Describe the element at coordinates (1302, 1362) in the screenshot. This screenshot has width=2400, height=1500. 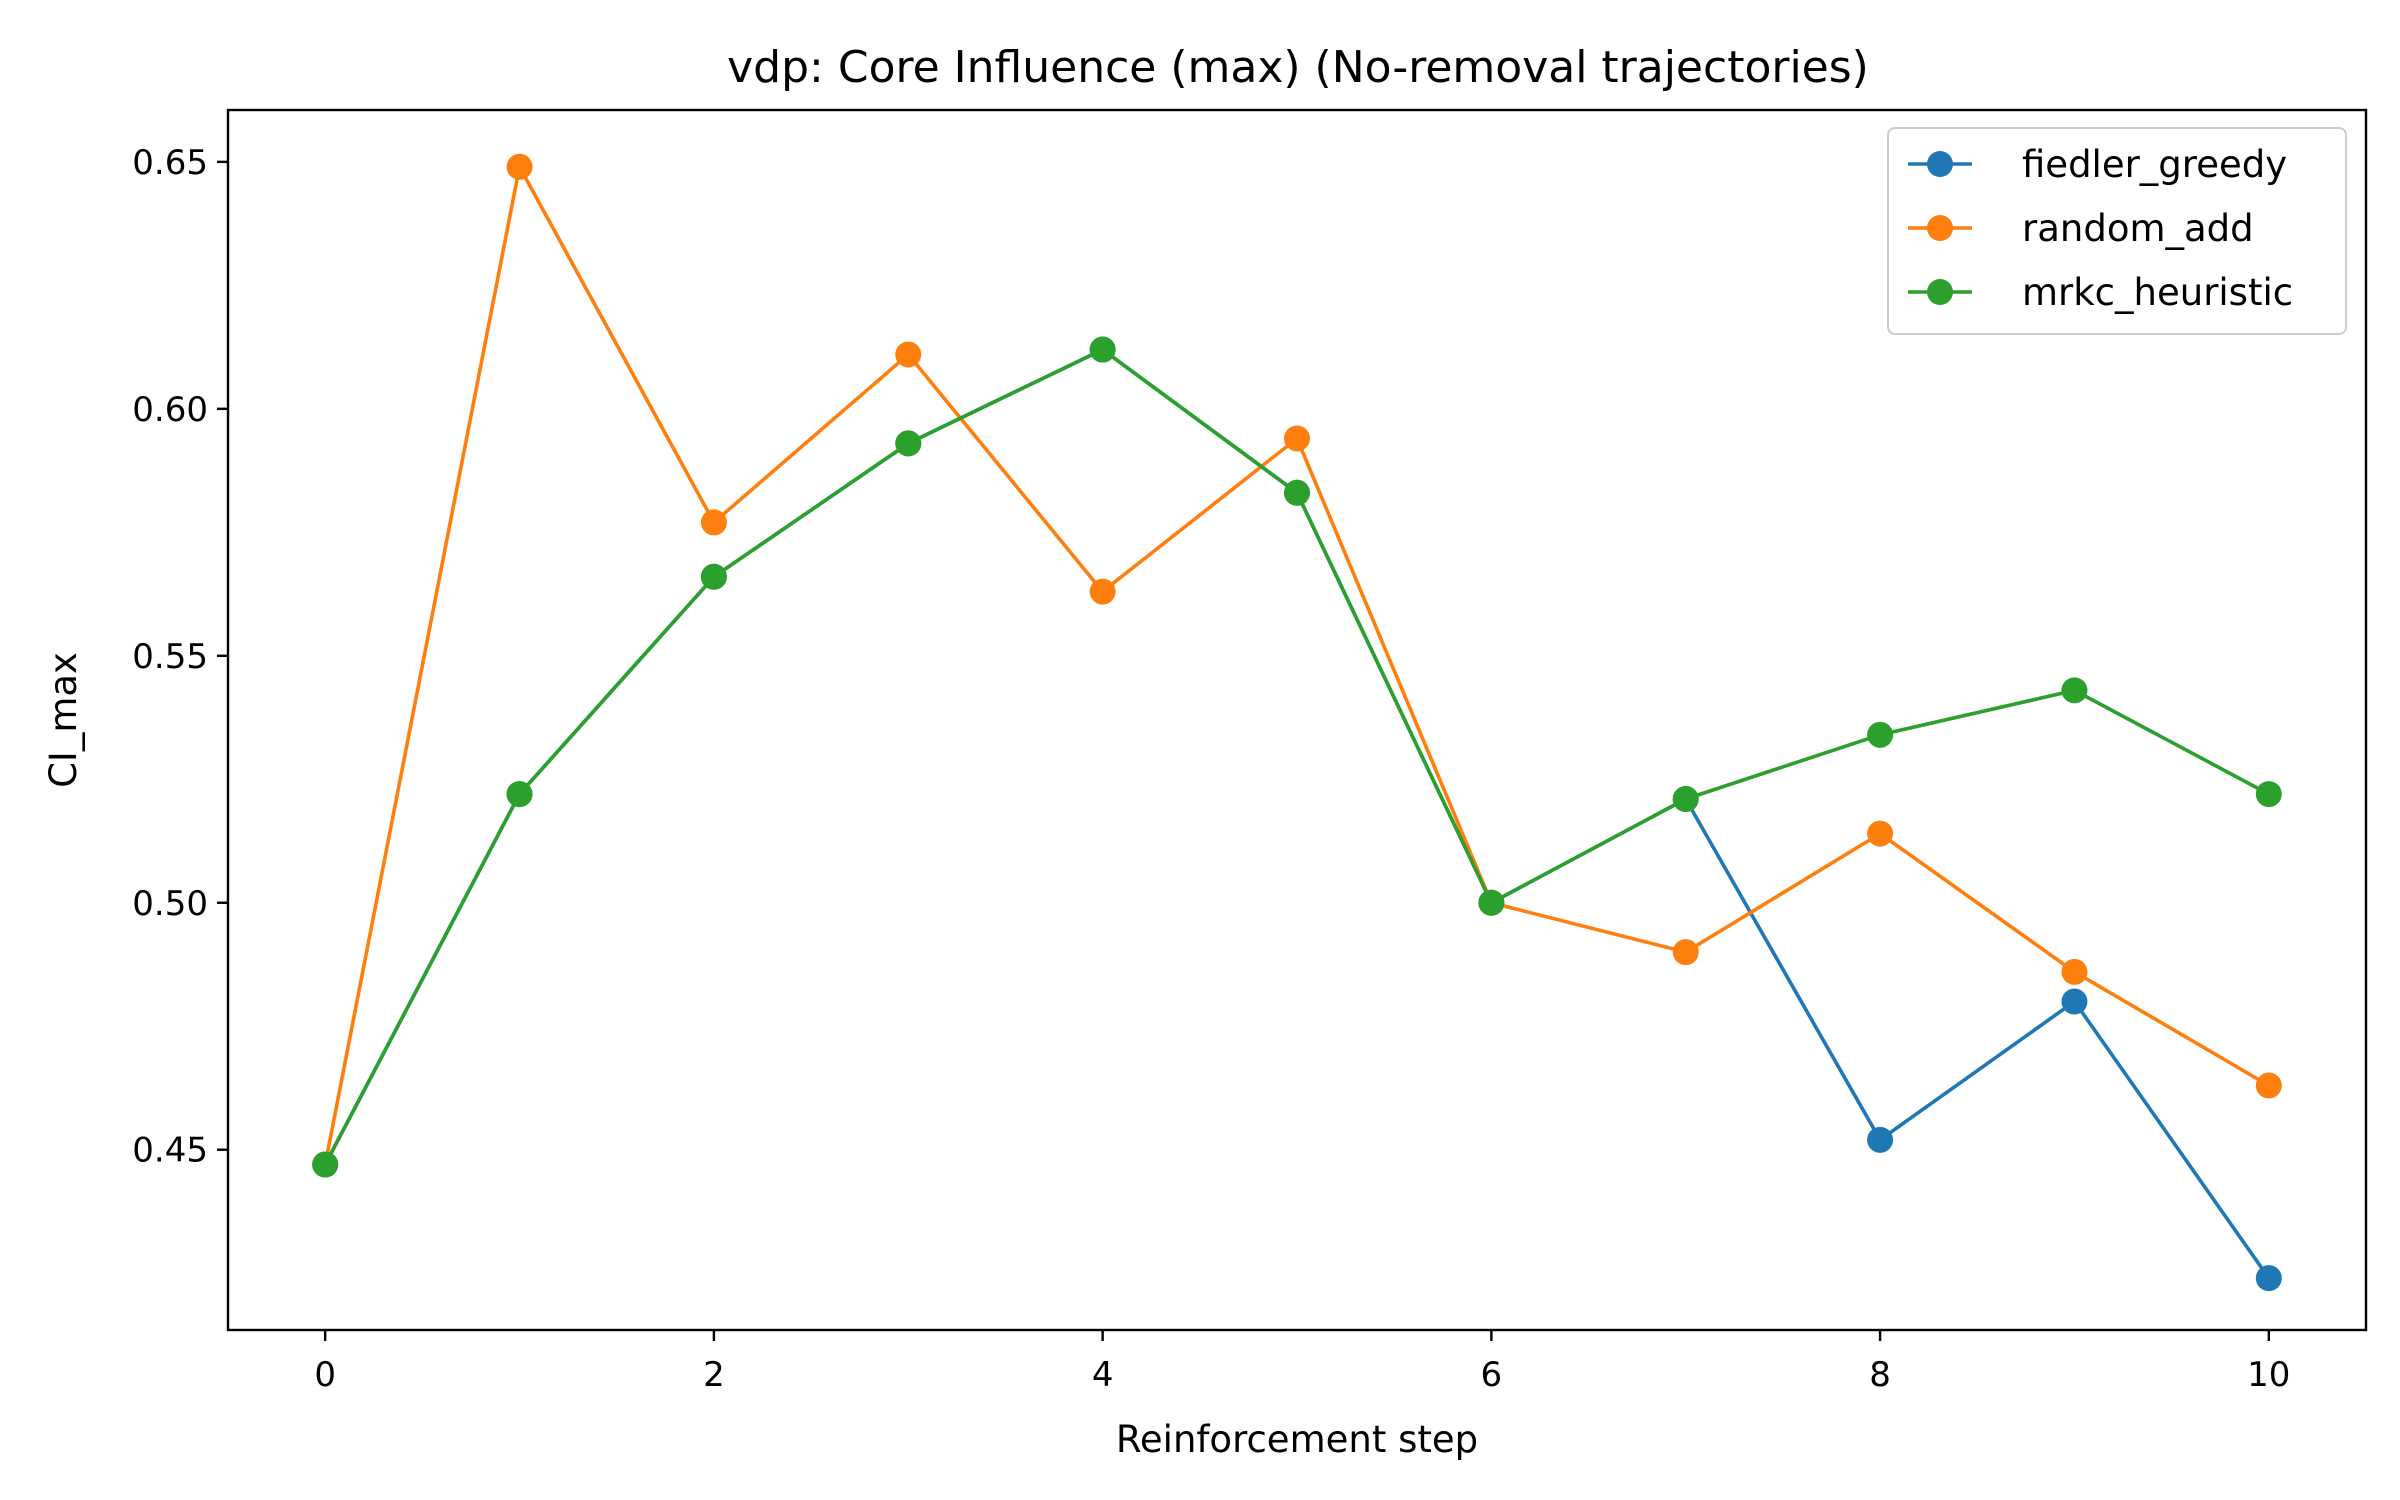
I see `x-axis: 0 2 4 6 8 10` at that location.